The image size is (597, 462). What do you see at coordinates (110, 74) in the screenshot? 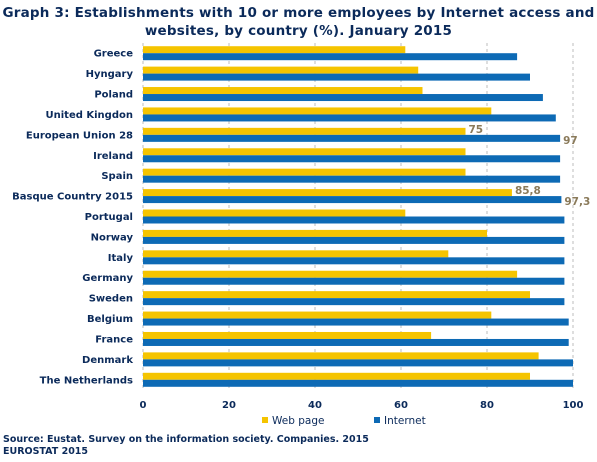
I see `category-label: Hyngary` at bounding box center [110, 74].